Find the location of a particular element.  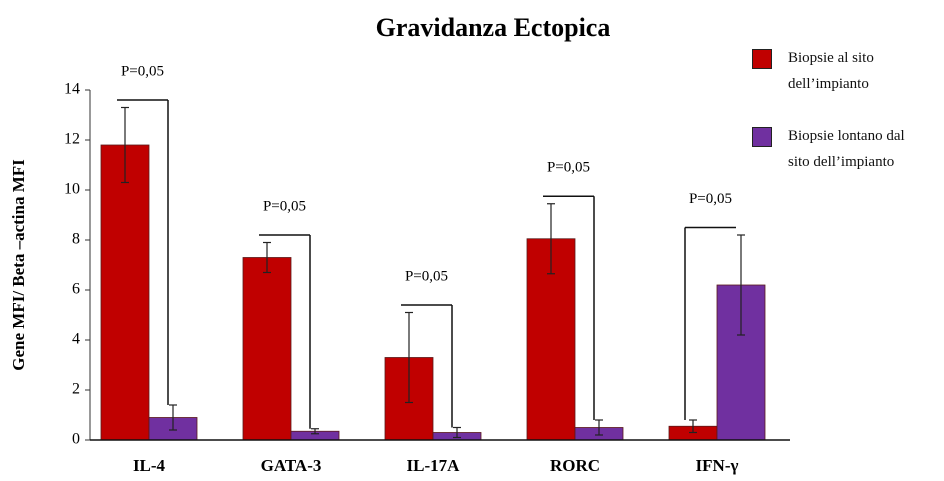

x-tick-label: IL-17A is located at coordinates (434, 465).